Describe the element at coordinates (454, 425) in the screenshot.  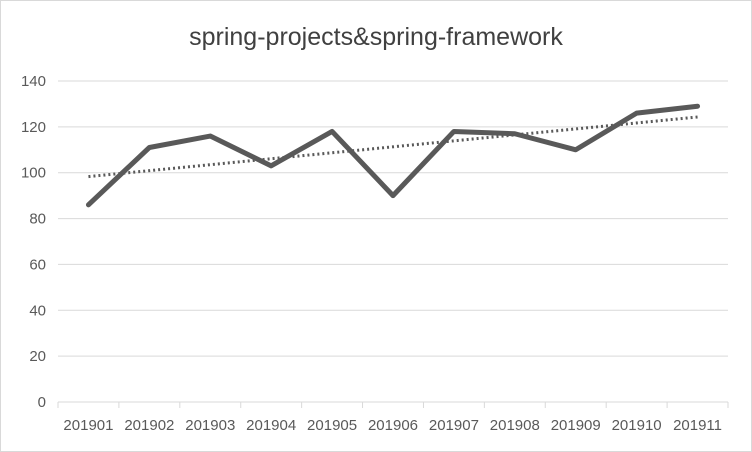
I see `x-tick-label: 201907` at that location.